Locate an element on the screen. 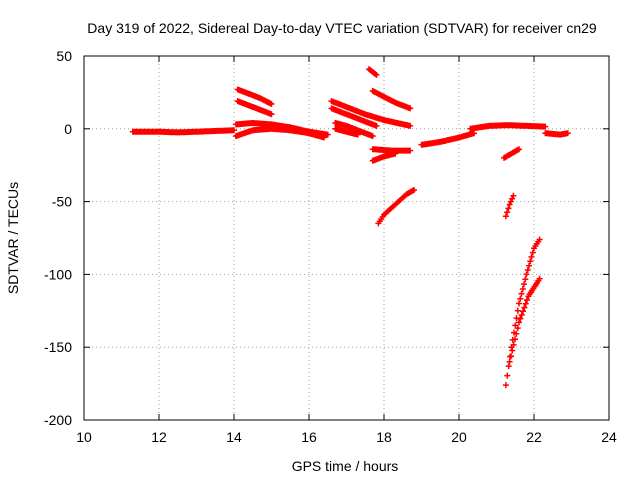 The image size is (640, 480). y-tick-label: -200 is located at coordinates (58, 420).